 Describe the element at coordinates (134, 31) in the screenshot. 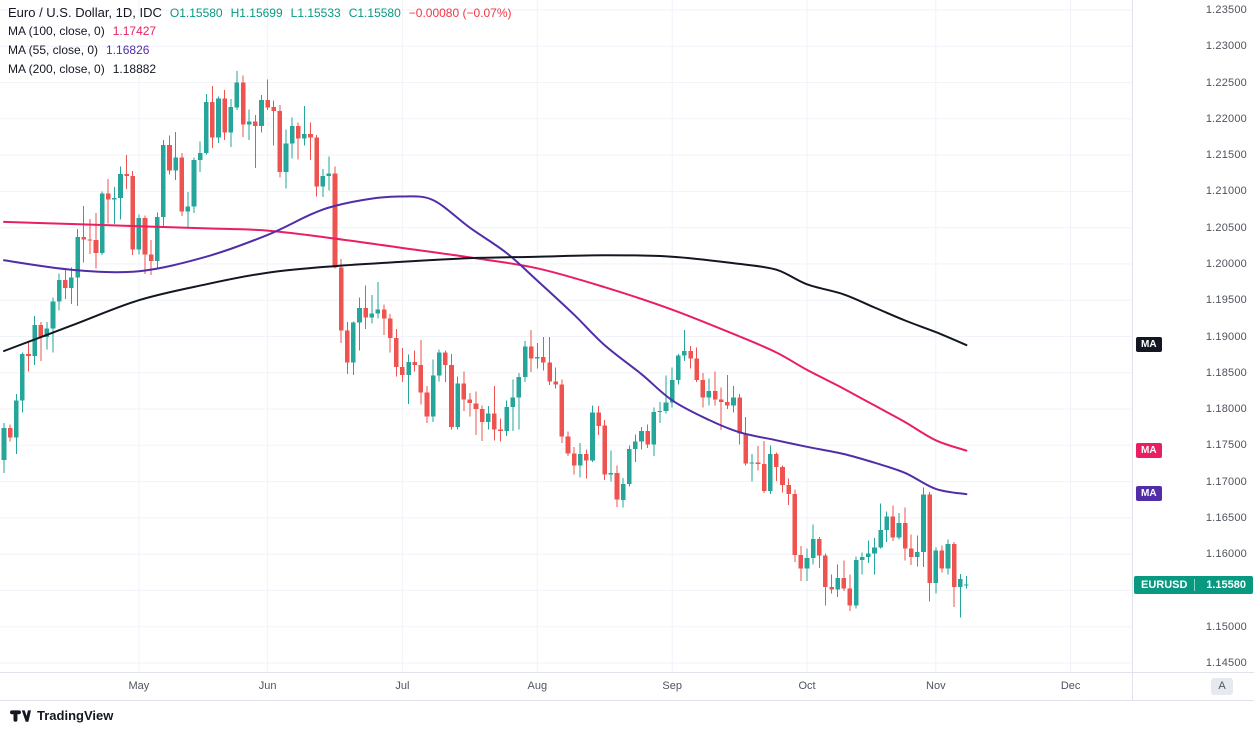

I see `indicator-value: 1.17427` at that location.